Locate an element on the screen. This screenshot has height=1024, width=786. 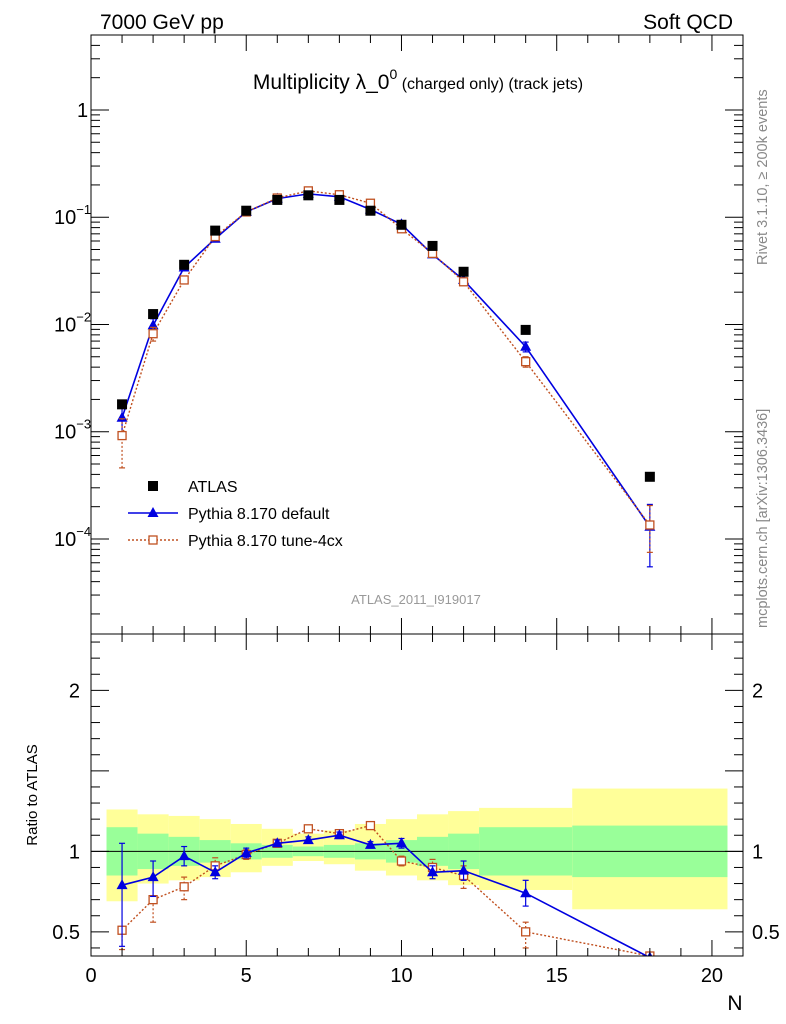
header-right: Soft QCD is located at coordinates (688, 22).